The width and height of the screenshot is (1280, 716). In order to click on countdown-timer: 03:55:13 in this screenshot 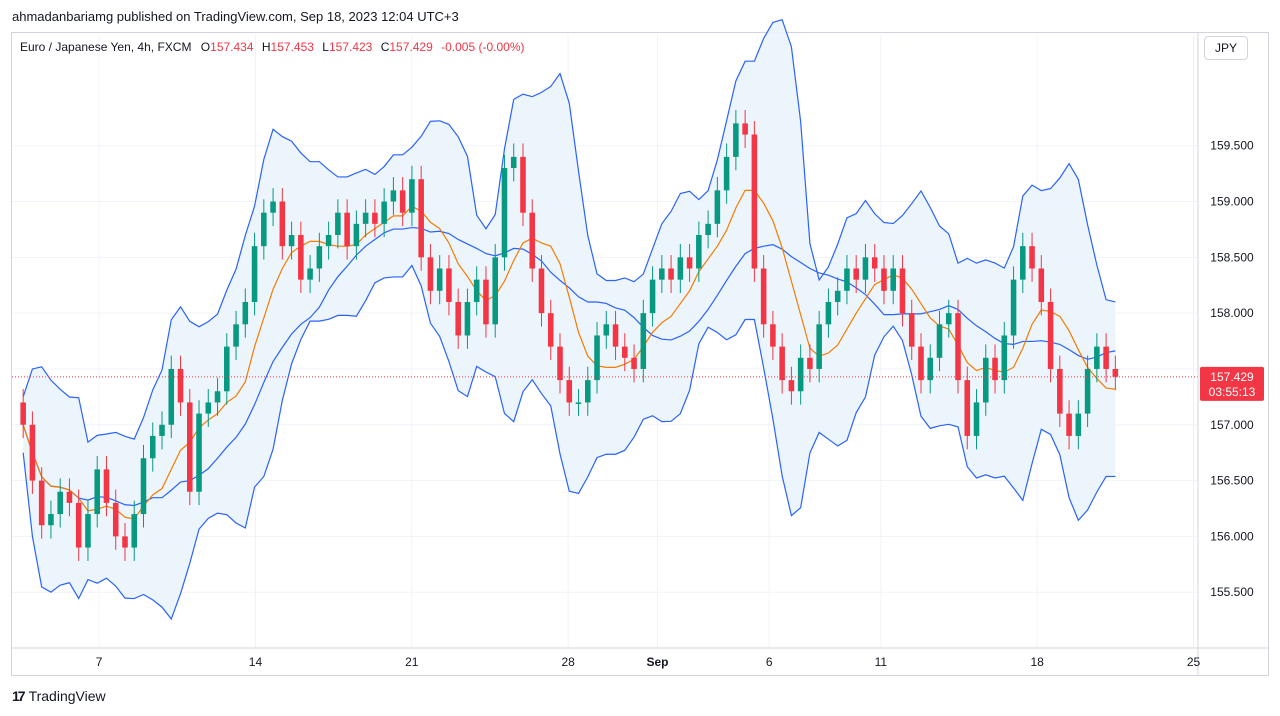, I will do `click(1232, 392)`.